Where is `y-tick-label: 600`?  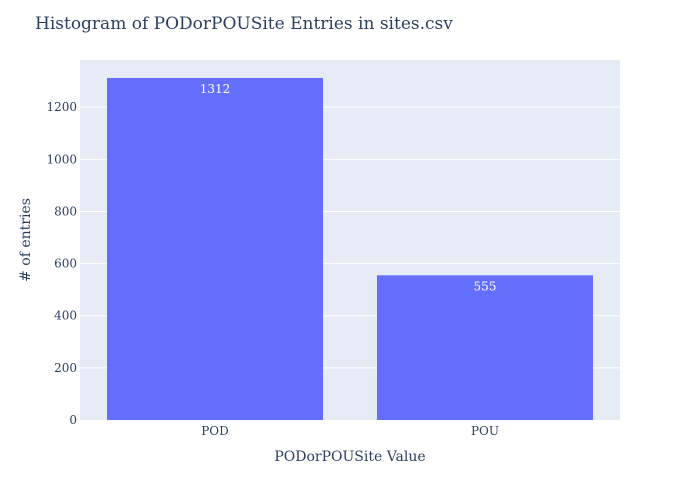 y-tick-label: 600 is located at coordinates (65, 264).